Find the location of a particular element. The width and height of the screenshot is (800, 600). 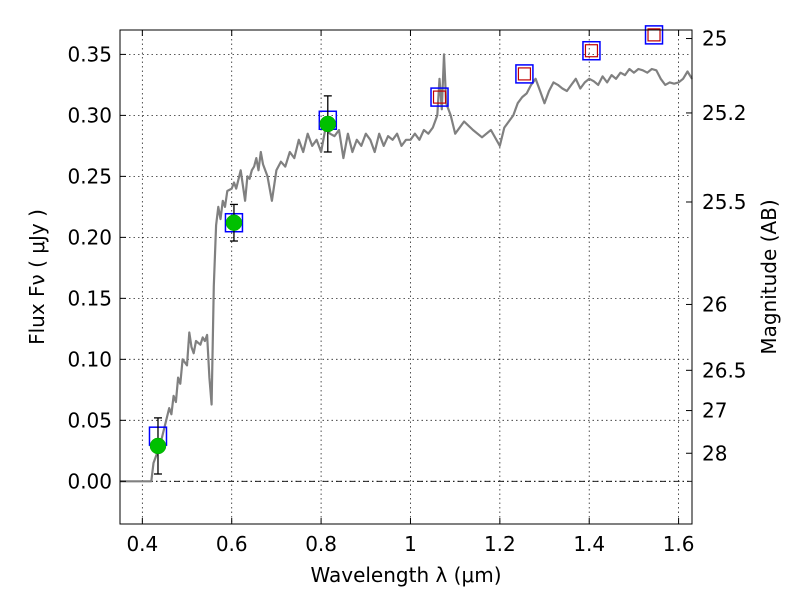

y-tick-label: 0.05 is located at coordinates (89, 420).